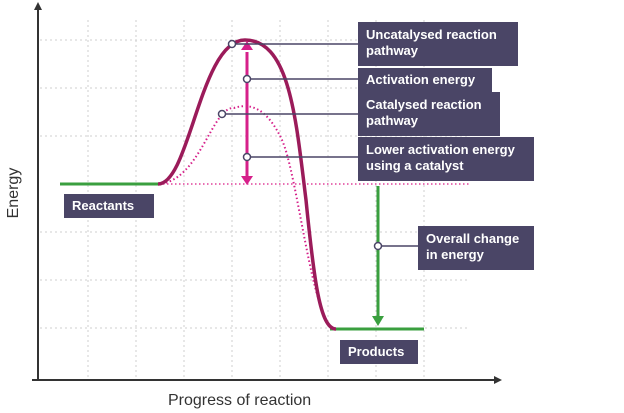  I want to click on overall-change-arrow, so click(378, 256).